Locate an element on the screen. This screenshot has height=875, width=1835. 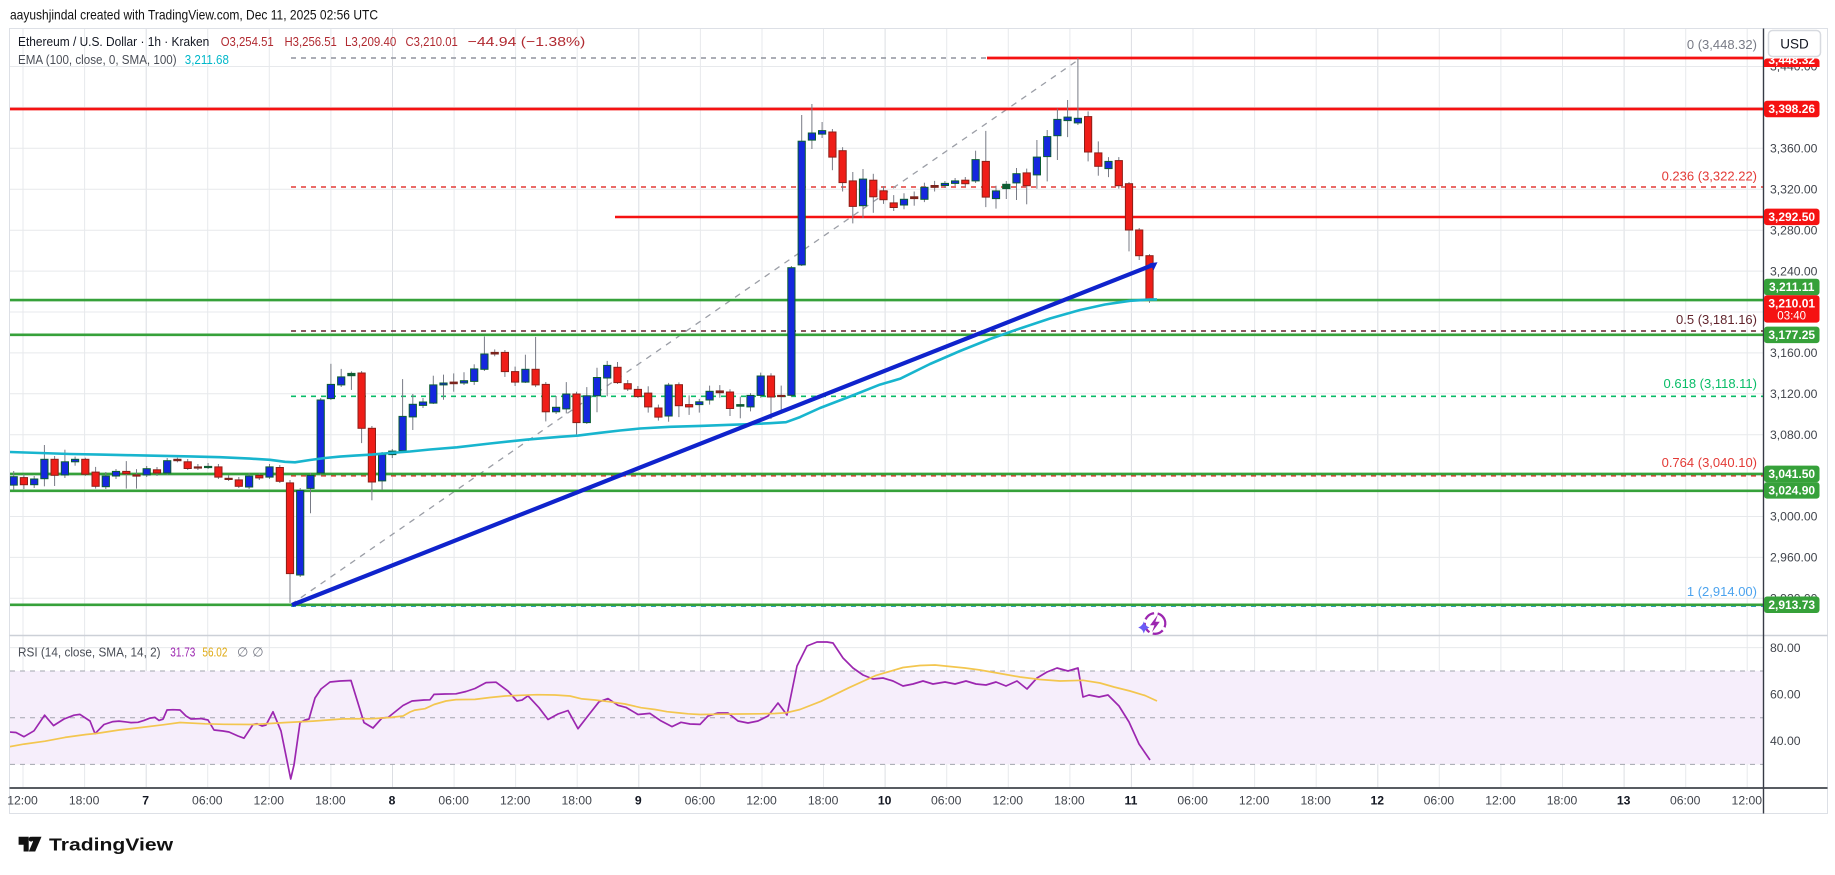
svg-text: 0 (3,448.32) is located at coordinates (1722, 44).